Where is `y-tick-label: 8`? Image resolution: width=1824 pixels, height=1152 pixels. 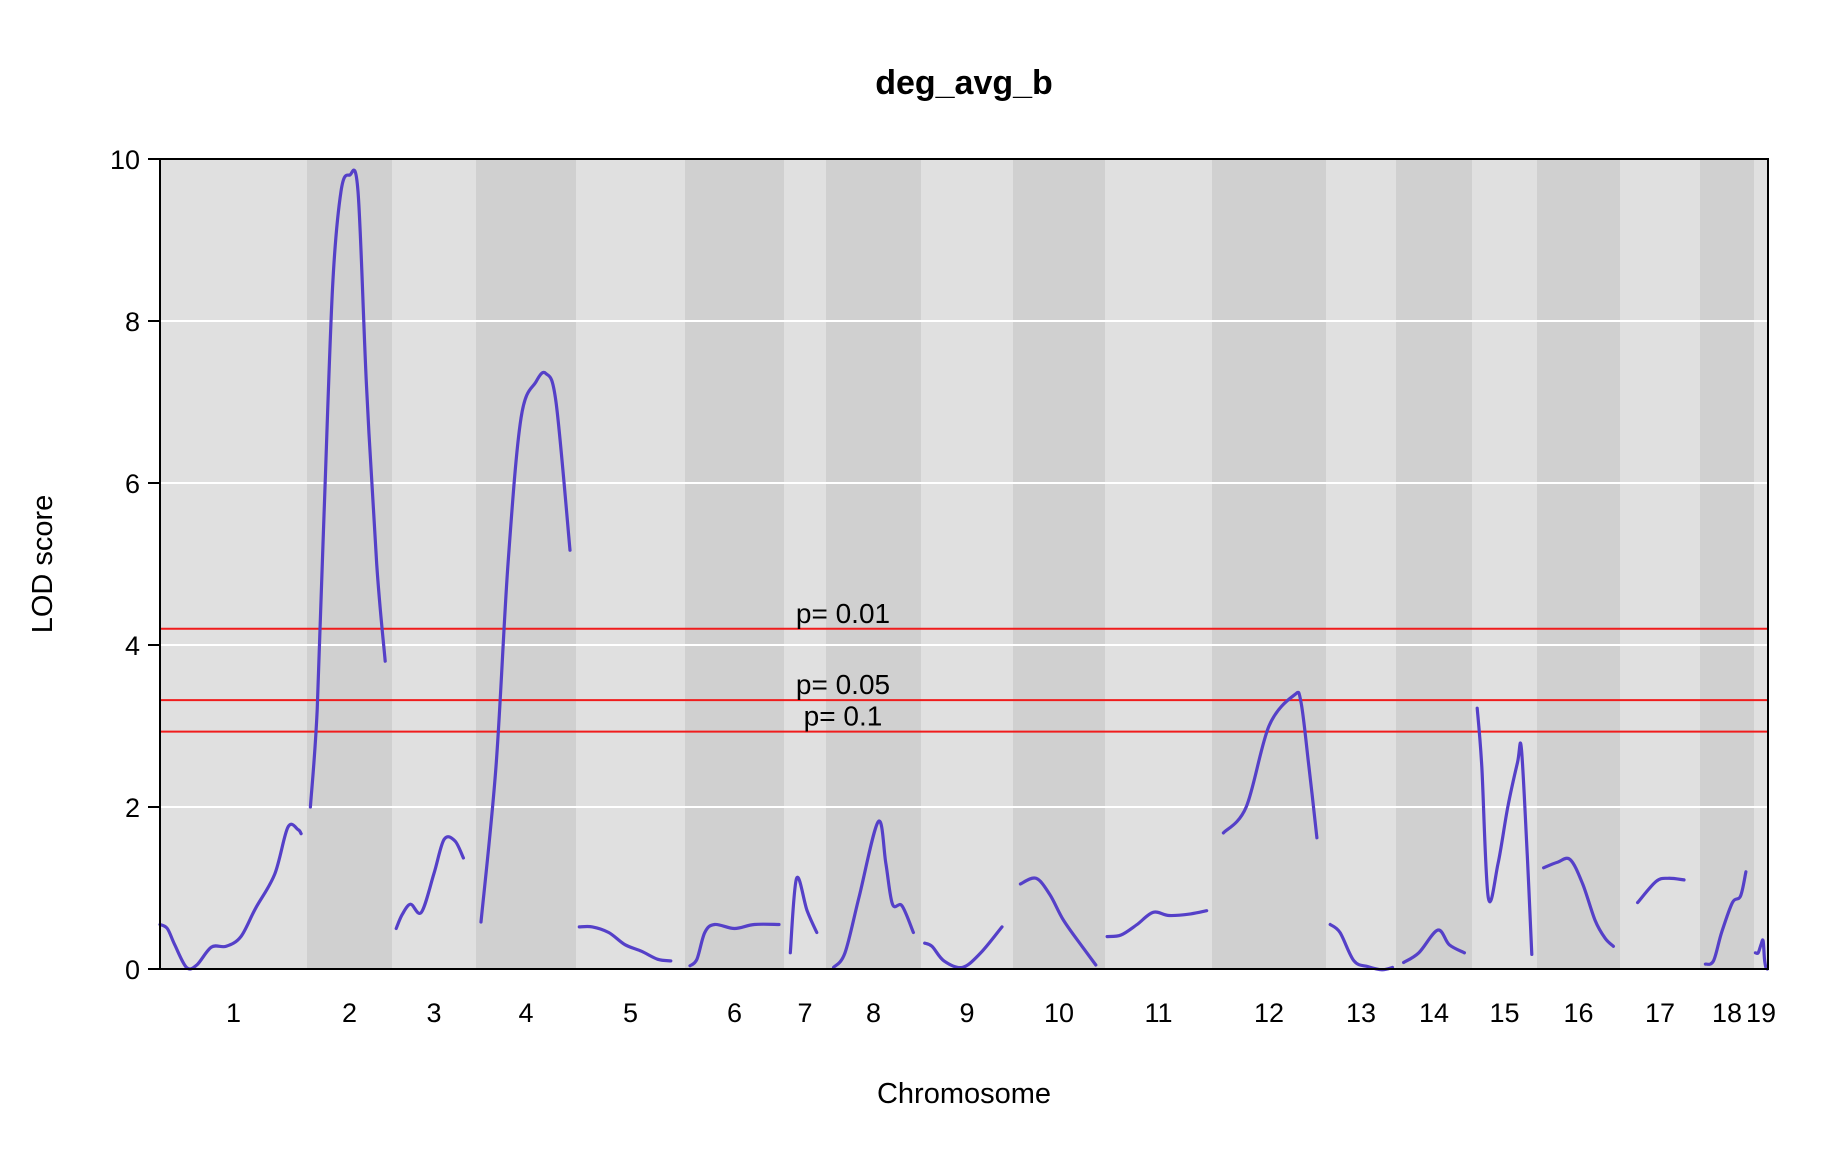 y-tick-label: 8 is located at coordinates (132, 322).